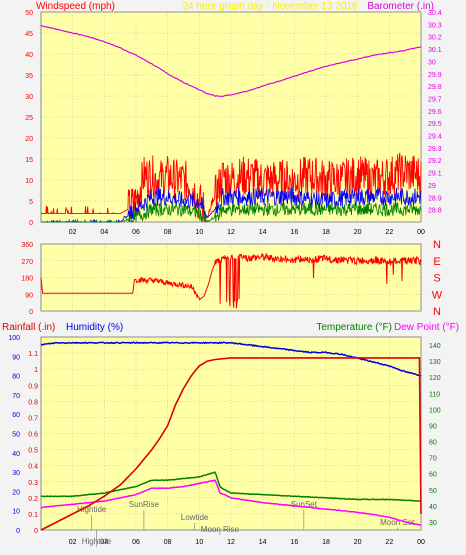  What do you see at coordinates (400, 6) in the screenshot?
I see `barometer-label: Barometer (.in)` at bounding box center [400, 6].